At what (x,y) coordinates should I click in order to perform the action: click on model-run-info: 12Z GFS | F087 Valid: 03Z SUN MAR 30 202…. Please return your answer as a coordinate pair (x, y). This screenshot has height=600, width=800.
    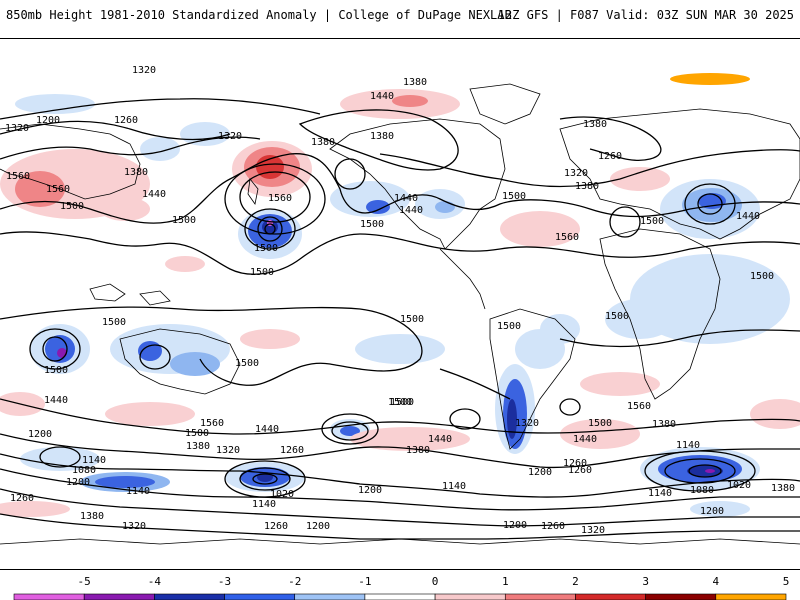
    Looking at the image, I should click on (645, 15).